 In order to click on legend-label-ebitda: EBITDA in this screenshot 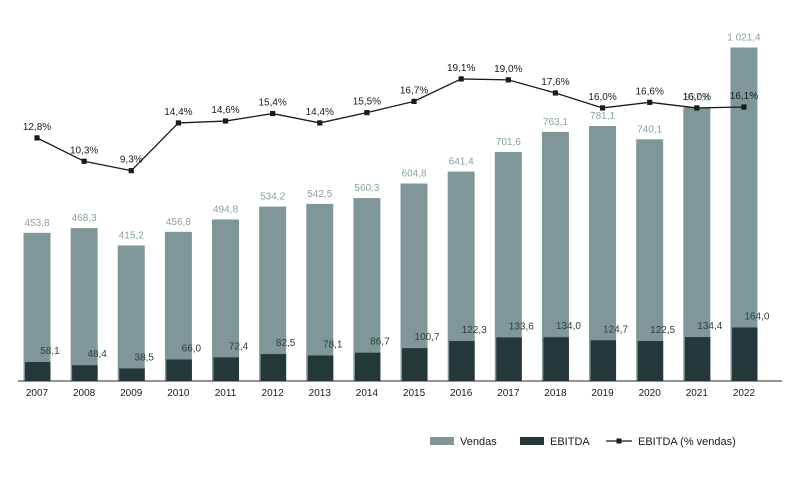, I will do `click(570, 442)`.